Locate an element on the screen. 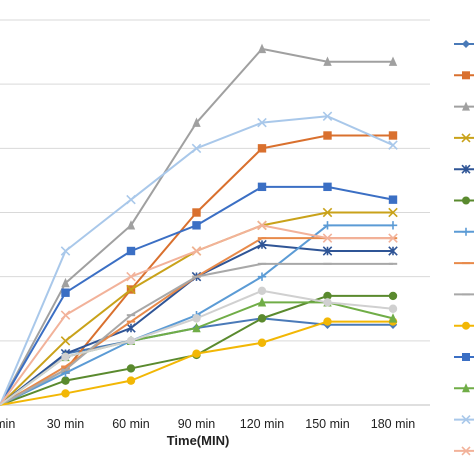 This screenshot has height=474, width=474. x-tick-label: 180 min is located at coordinates (393, 424).